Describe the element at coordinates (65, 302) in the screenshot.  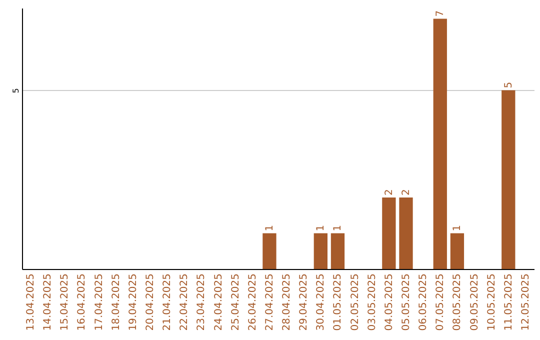
I see `x-tick-label: 15.04.2025` at that location.